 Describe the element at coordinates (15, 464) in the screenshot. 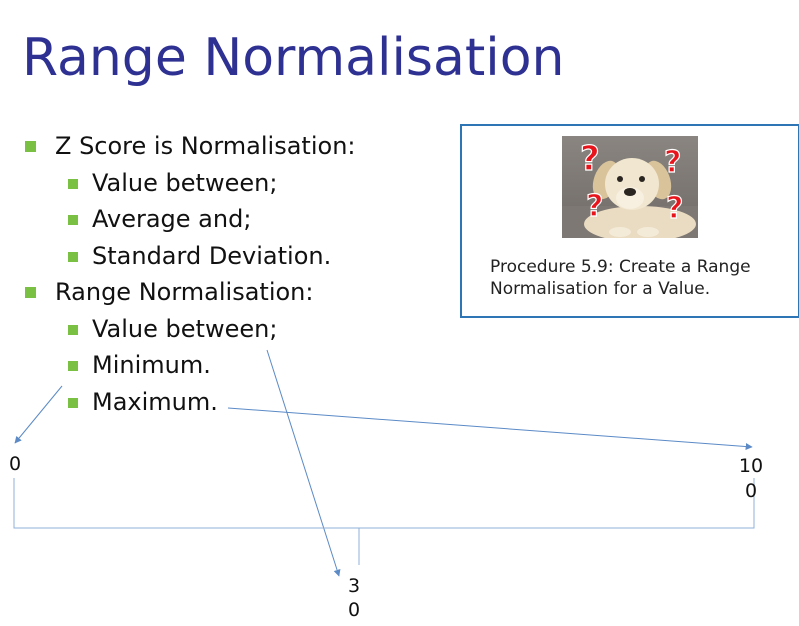

I see `min-label: 0` at that location.